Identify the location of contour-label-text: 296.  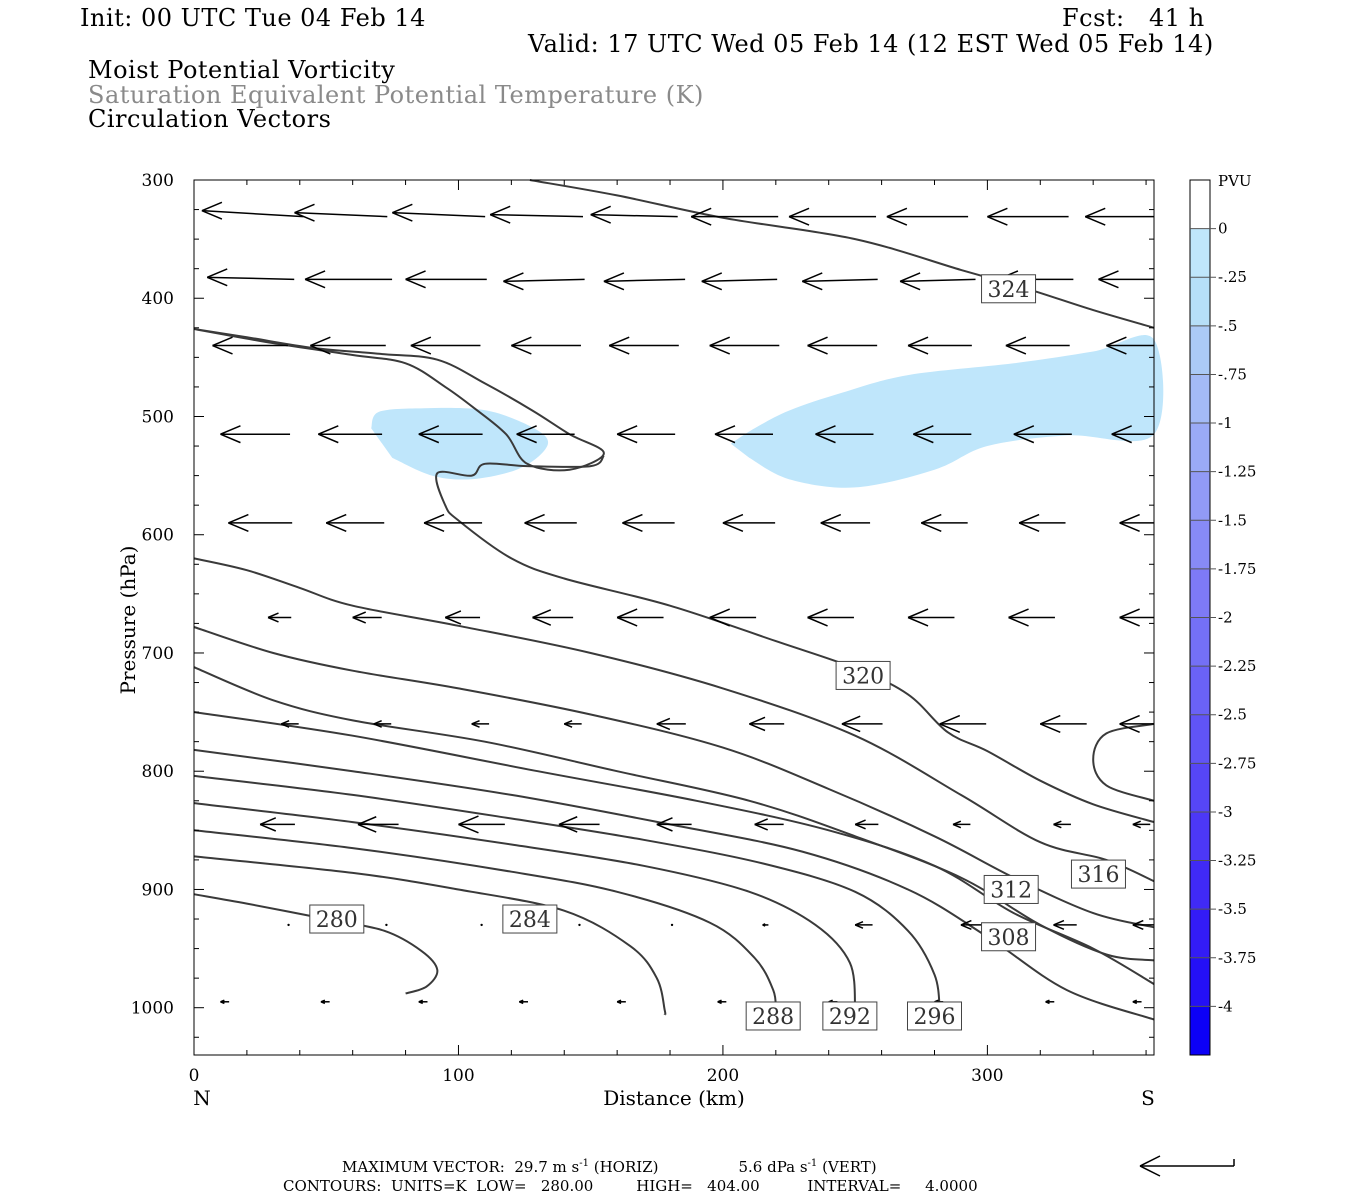
(934, 1017).